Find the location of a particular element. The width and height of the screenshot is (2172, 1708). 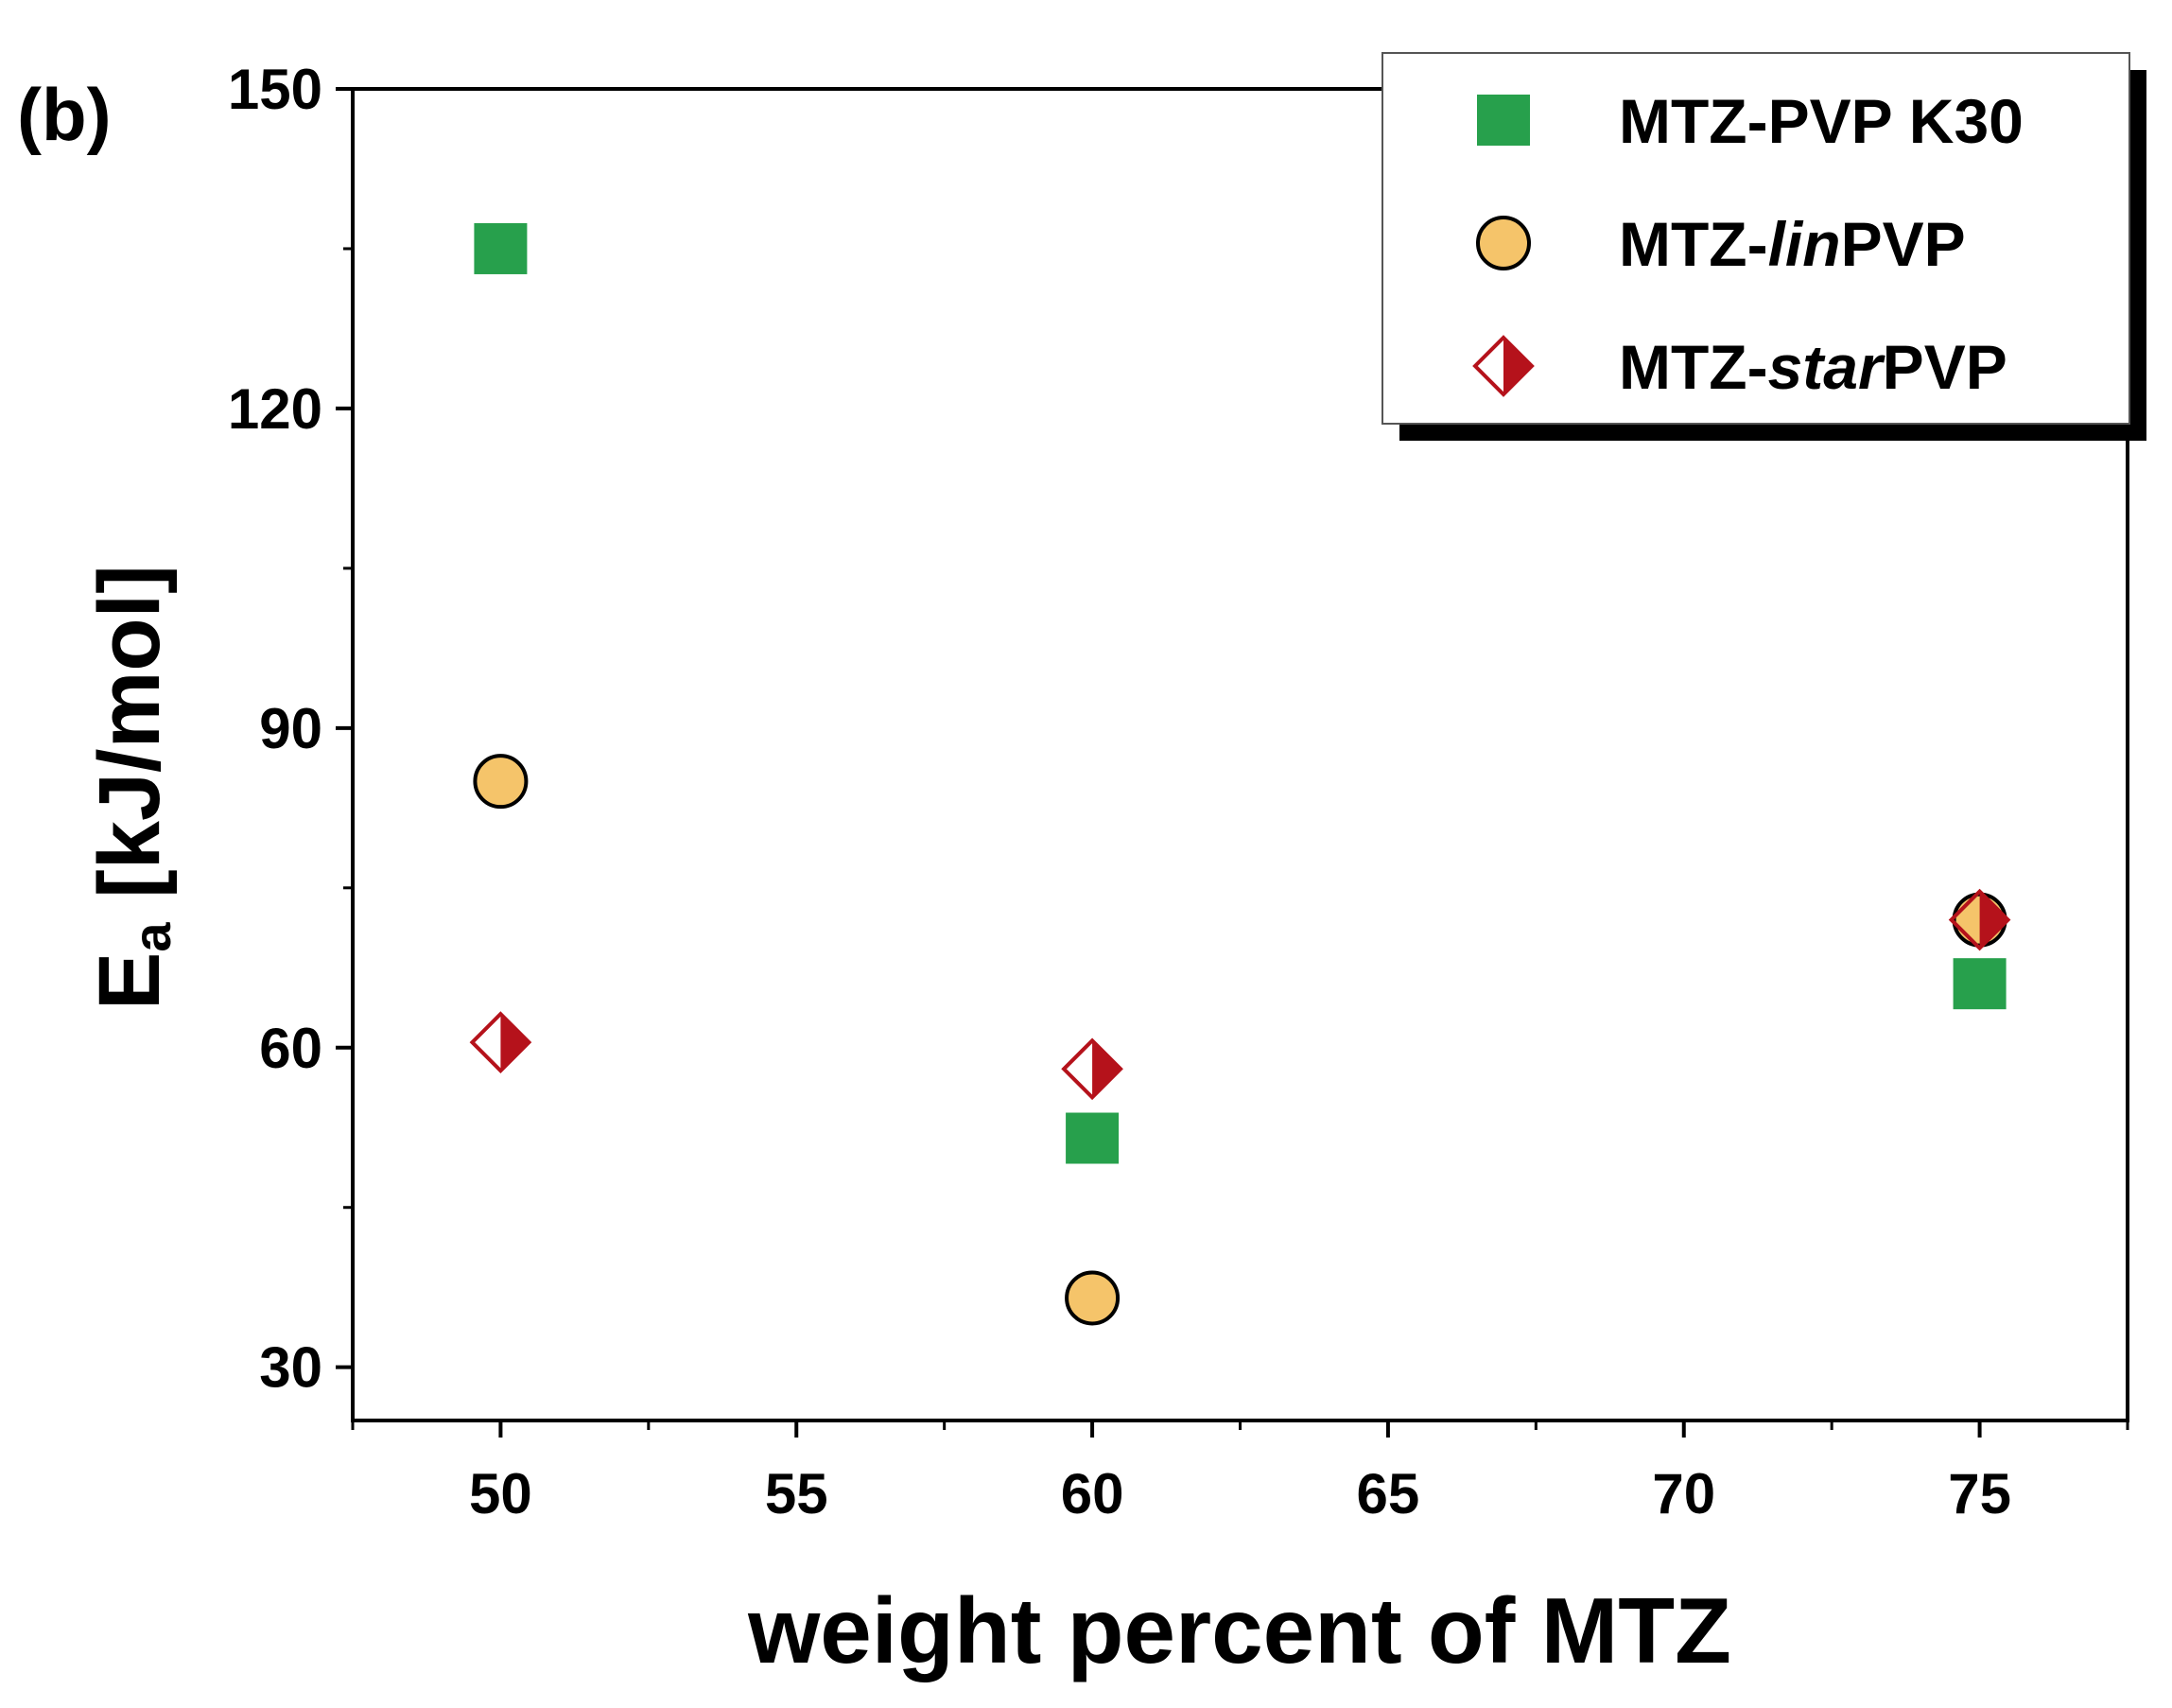

y-axis-title-rest: [kJ/mol] is located at coordinates (129, 743).